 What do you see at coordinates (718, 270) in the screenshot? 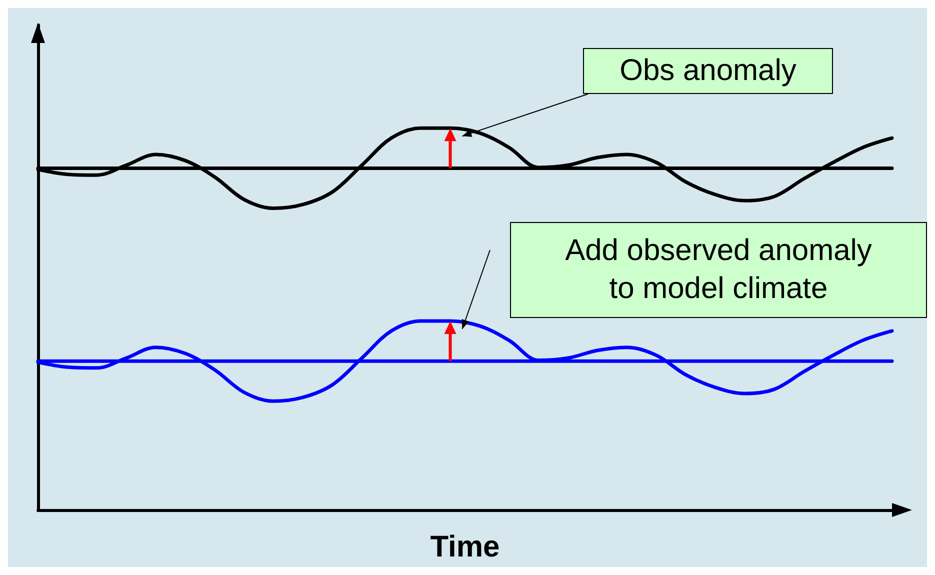
I see `callout-box: Add observed anomaly to model climate` at bounding box center [718, 270].